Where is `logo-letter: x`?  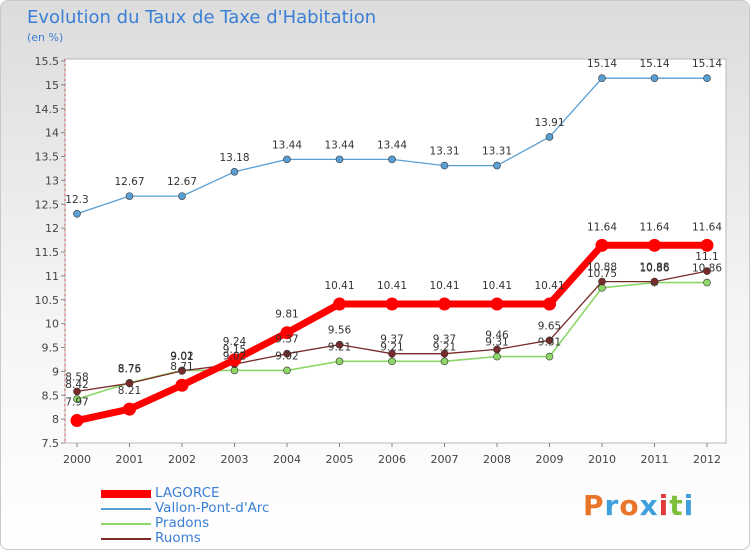
logo-letter: x is located at coordinates (649, 505).